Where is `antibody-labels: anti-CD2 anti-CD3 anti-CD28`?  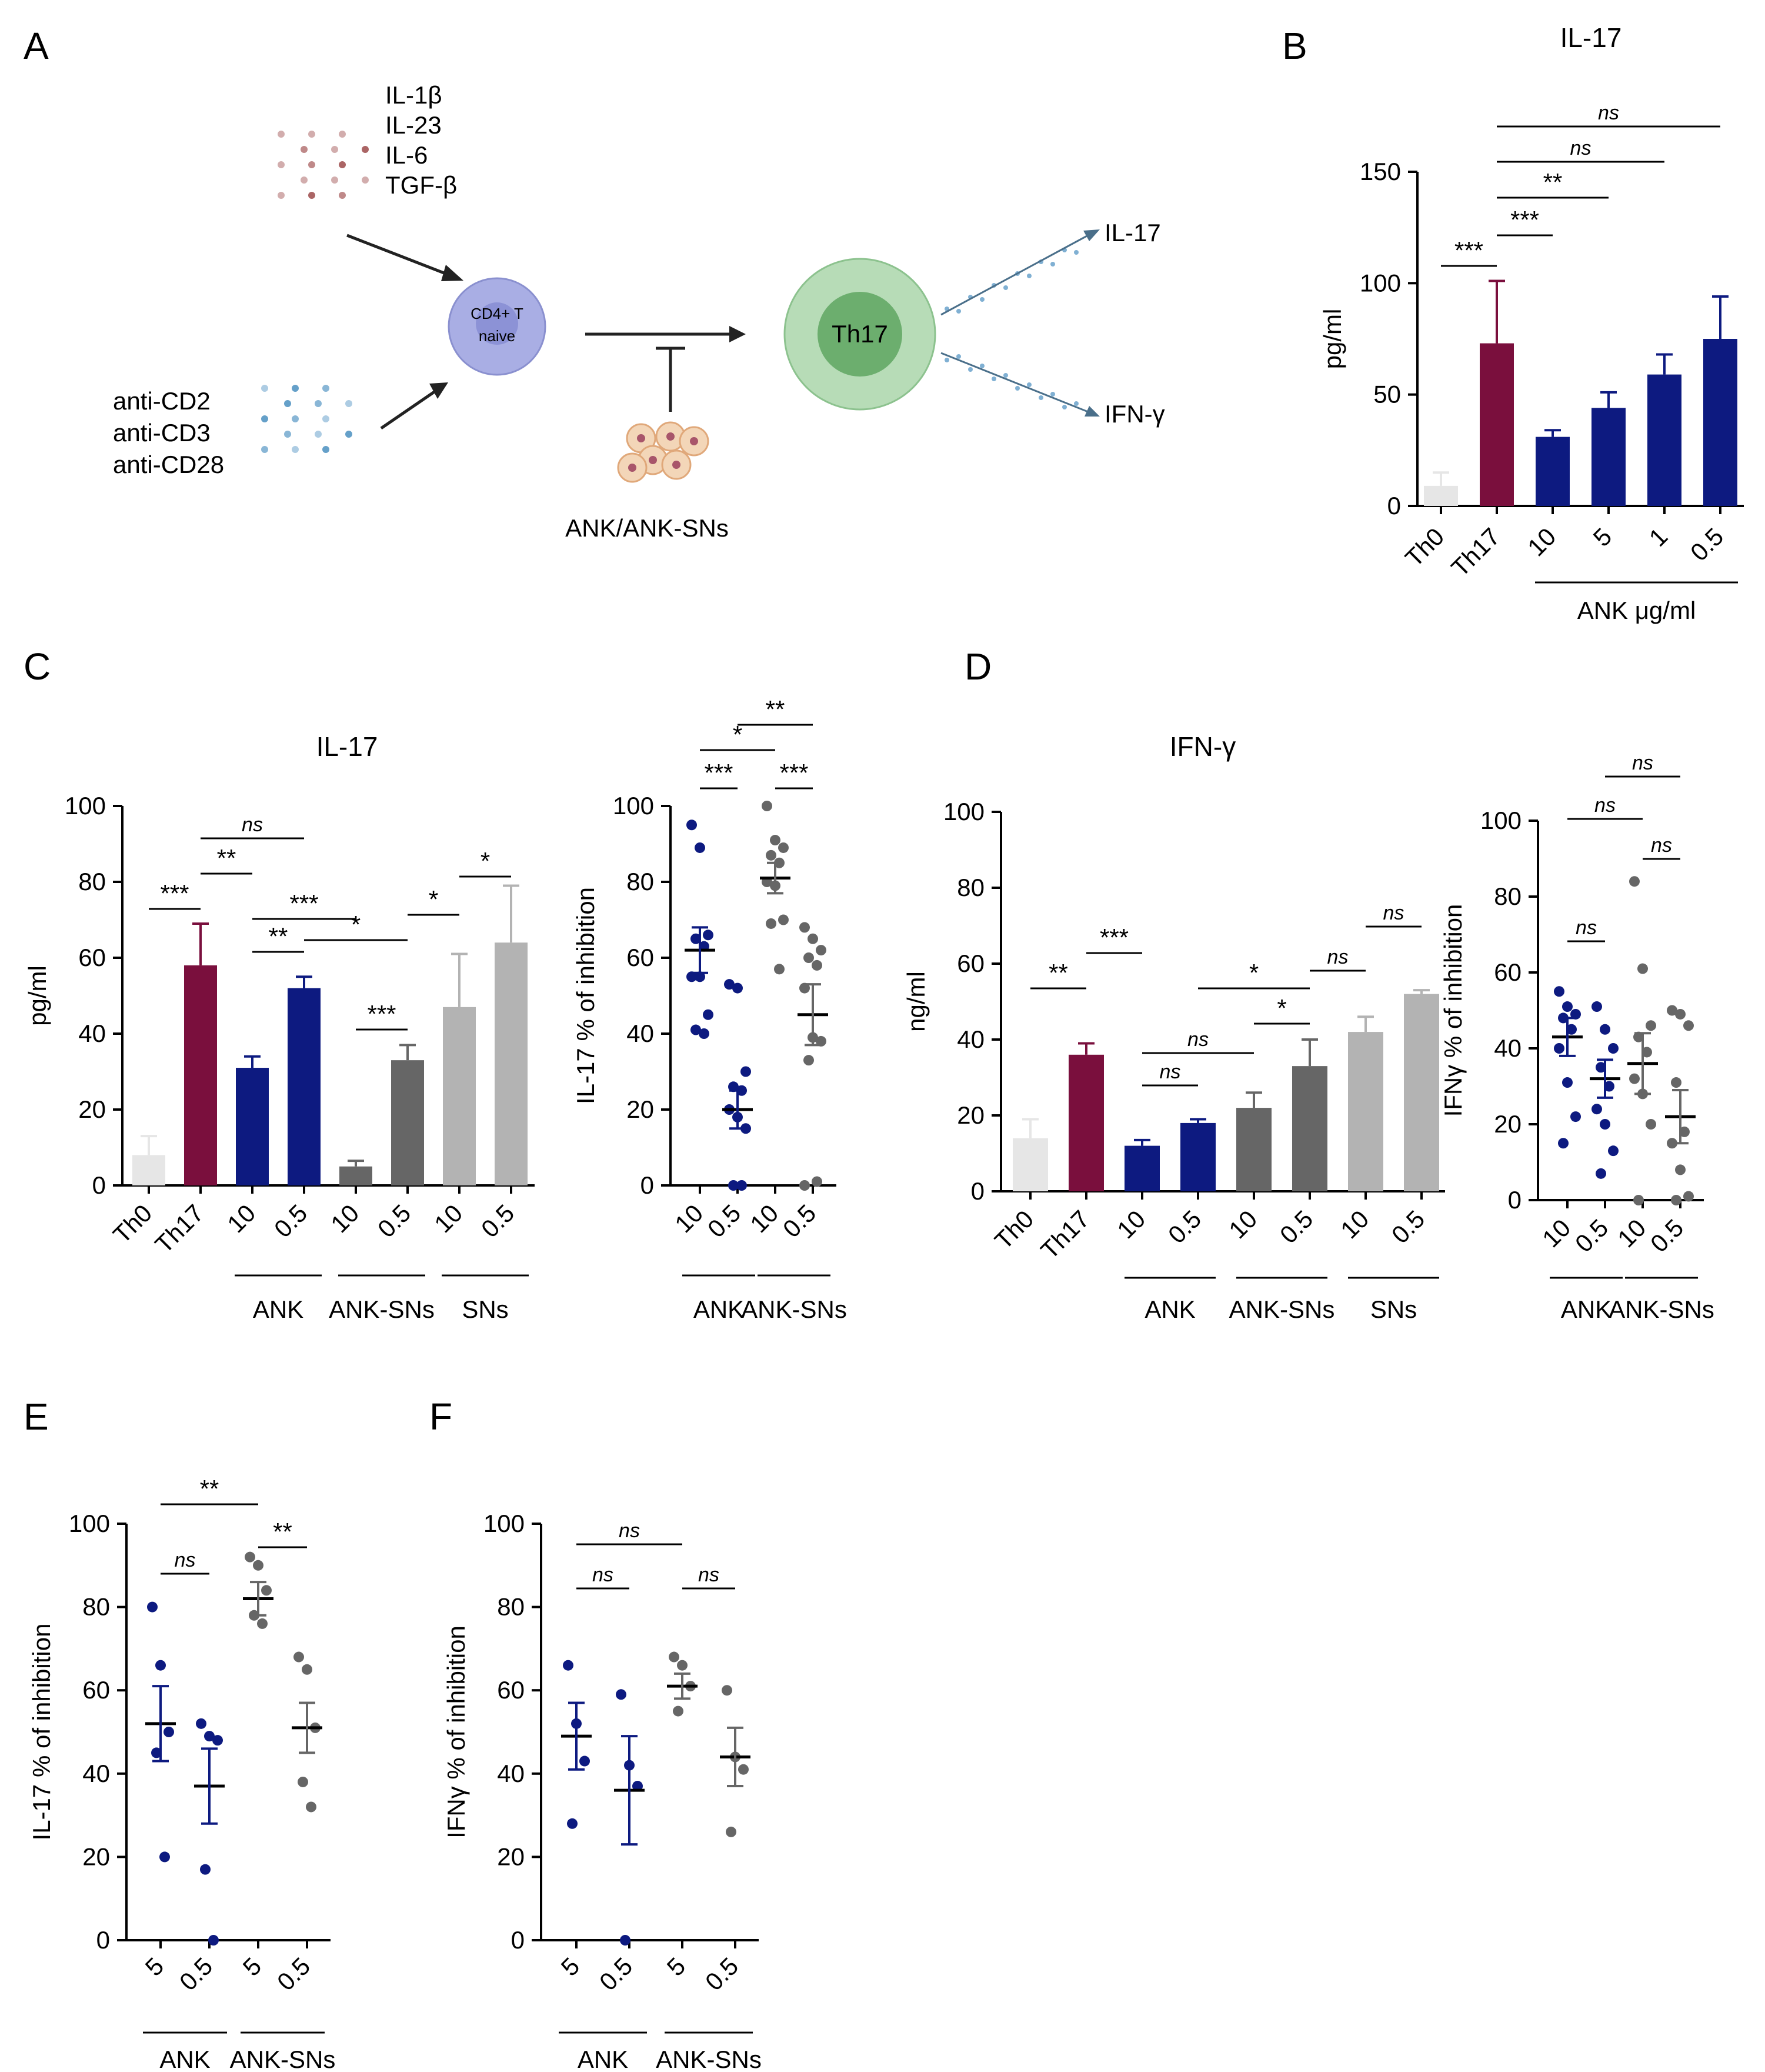
antibody-labels: anti-CD2 anti-CD3 anti-CD28 is located at coordinates (168, 433).